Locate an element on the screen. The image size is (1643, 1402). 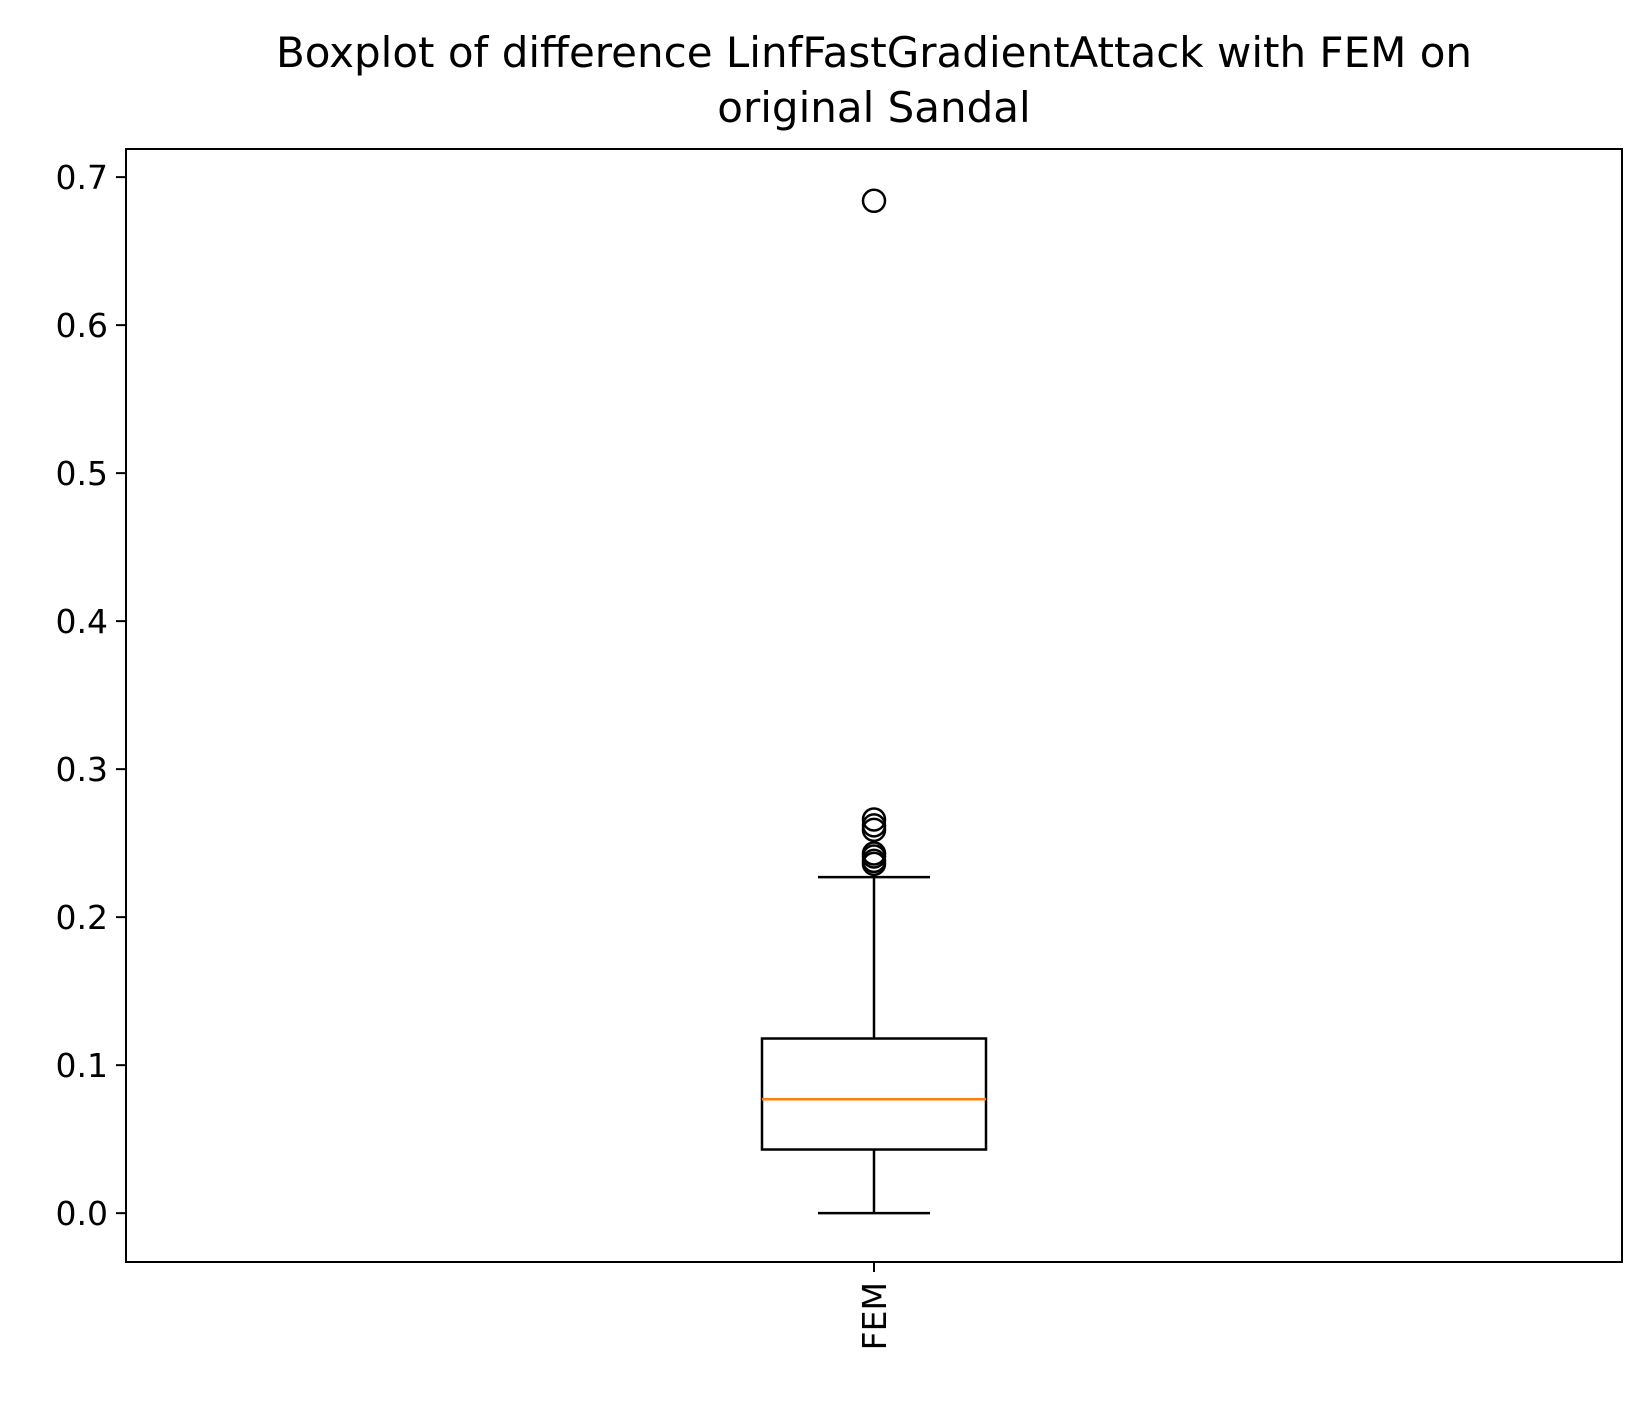
y-tick-label: 0.7 is located at coordinates (82, 177).